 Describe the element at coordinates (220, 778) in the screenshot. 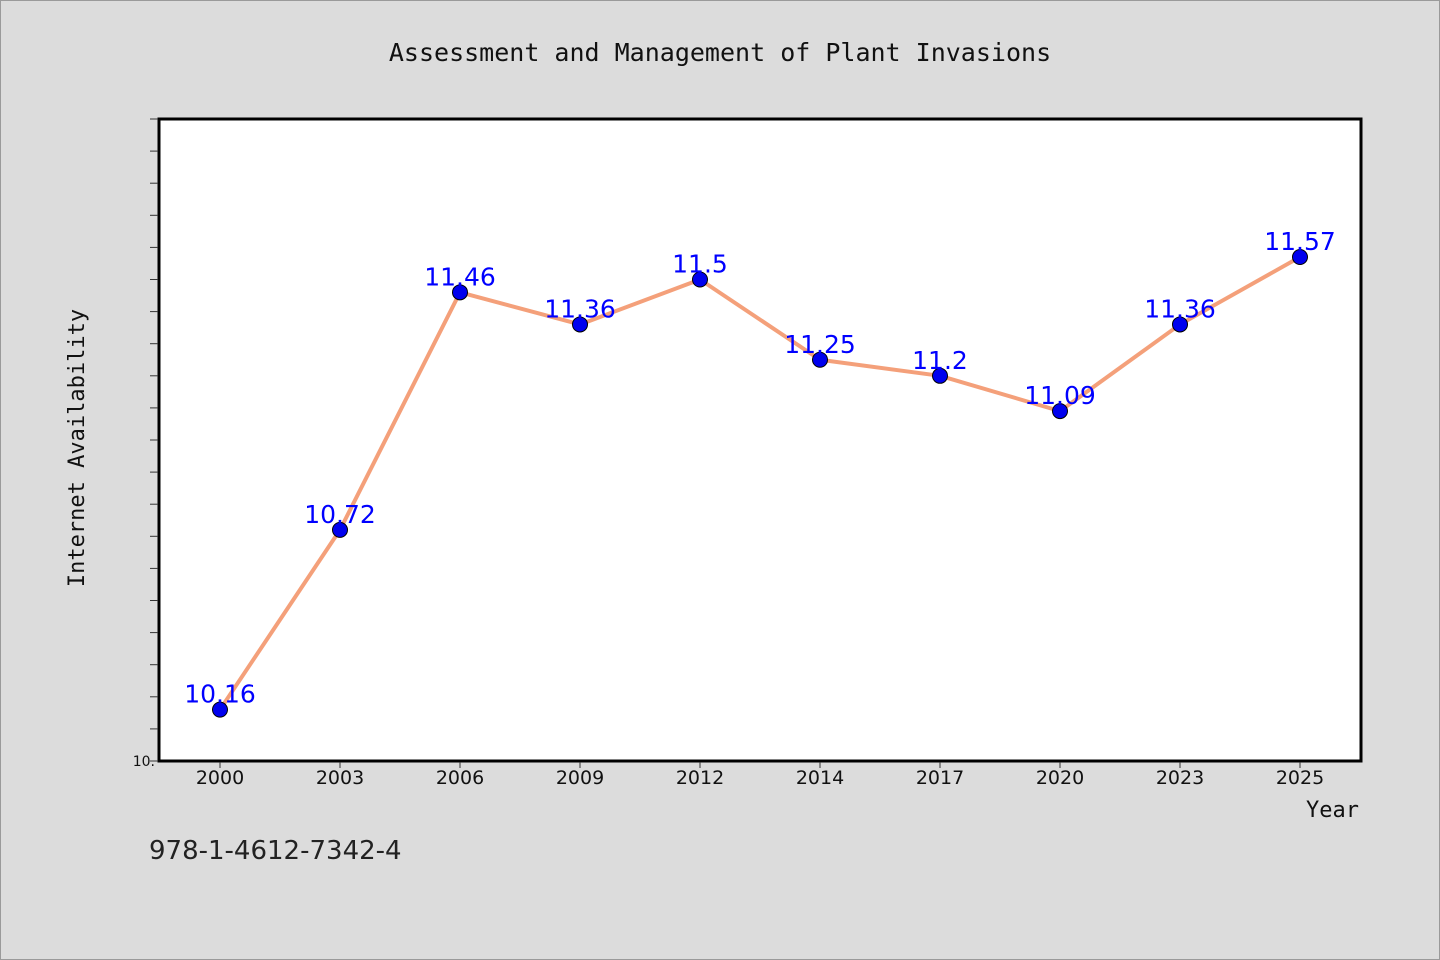

I see `x-tick-label: 2000` at that location.